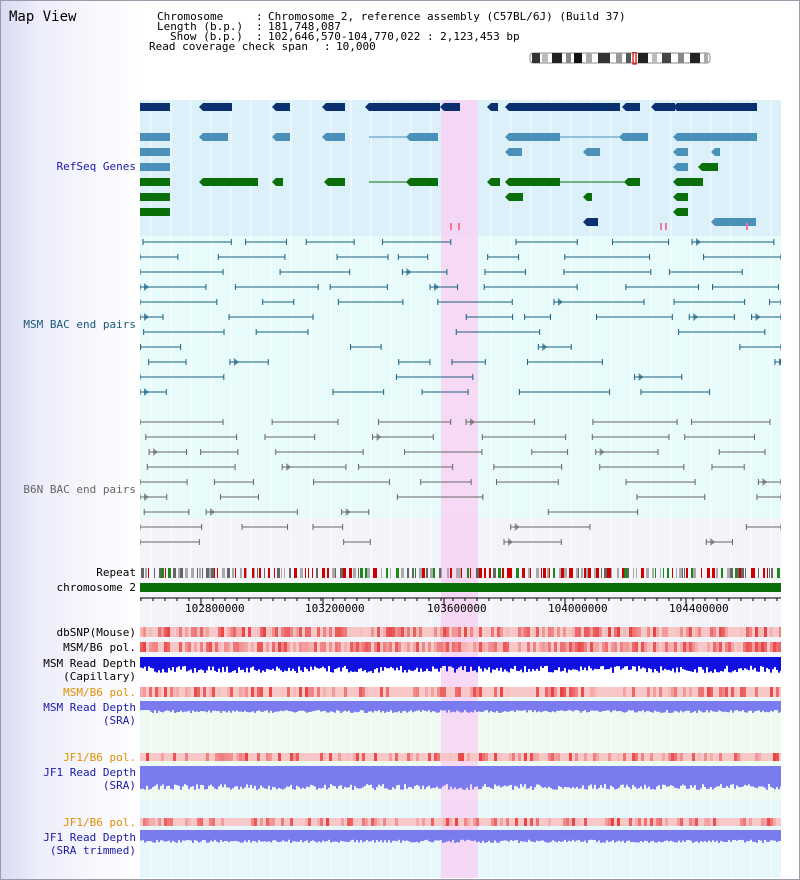  Describe the element at coordinates (99, 647) in the screenshot. I see `track-label-msm-b6-pol: MSM/B6 pol.` at that location.